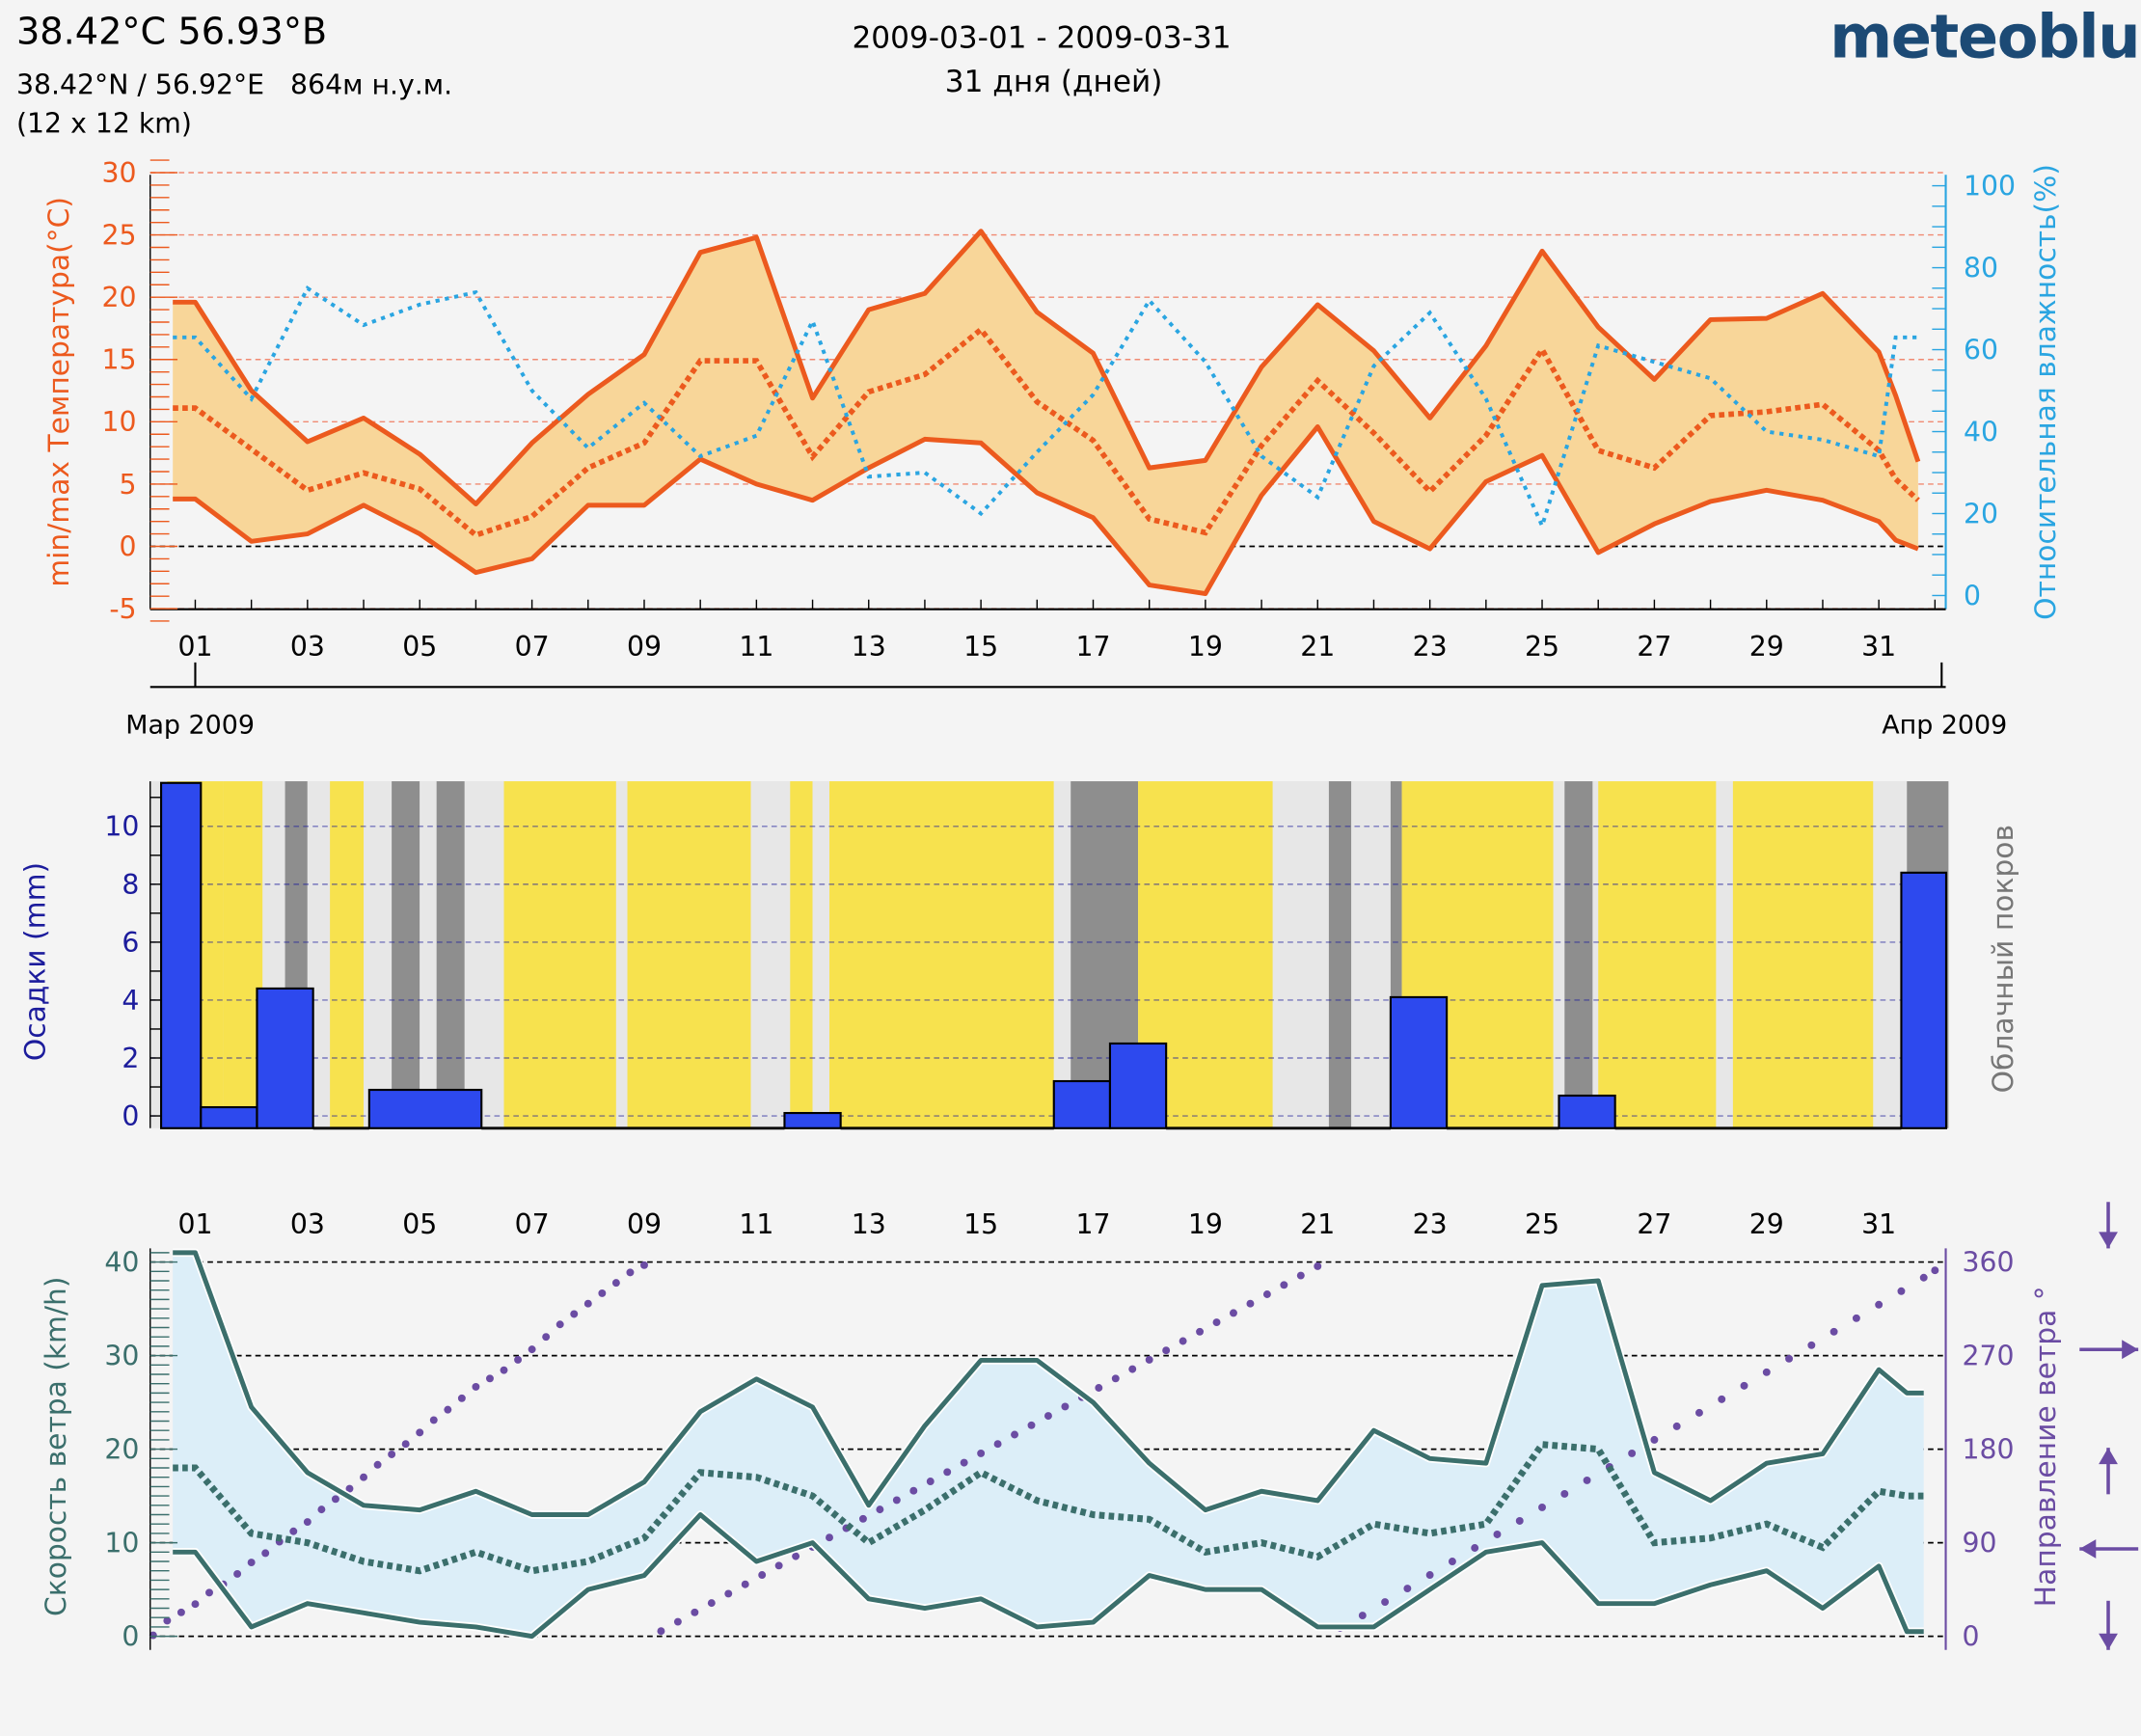 Image resolution: width=2141 pixels, height=1736 pixels. I want to click on wind-x-label: 09, so click(644, 1224).